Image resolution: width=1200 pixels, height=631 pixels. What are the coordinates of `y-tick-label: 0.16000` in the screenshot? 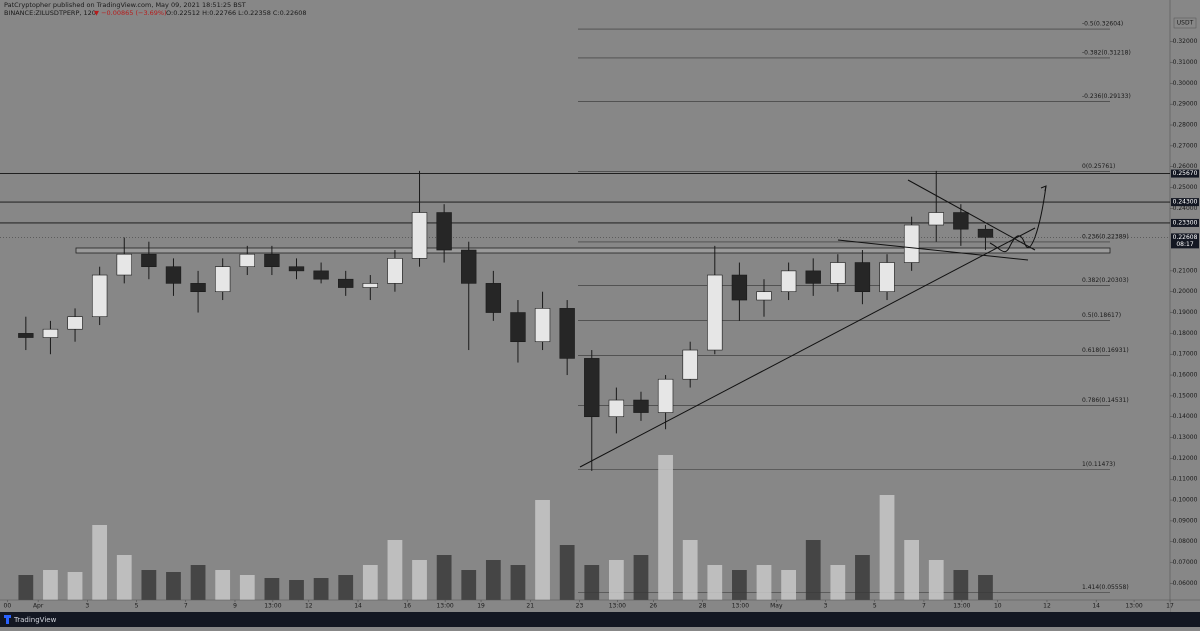 It's located at (1185, 375).